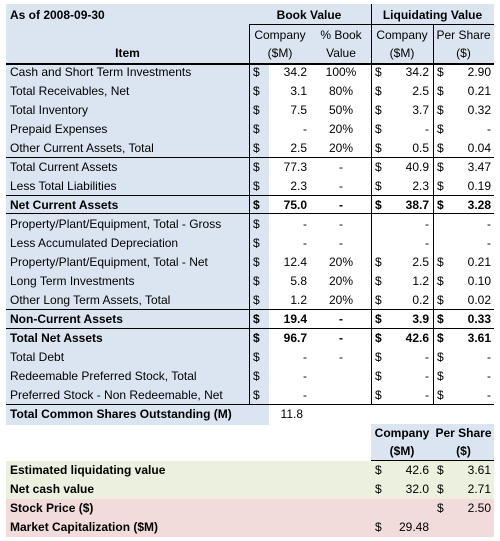  Describe the element at coordinates (402, 53) in the screenshot. I see `liq-company-unit: ($M)` at that location.